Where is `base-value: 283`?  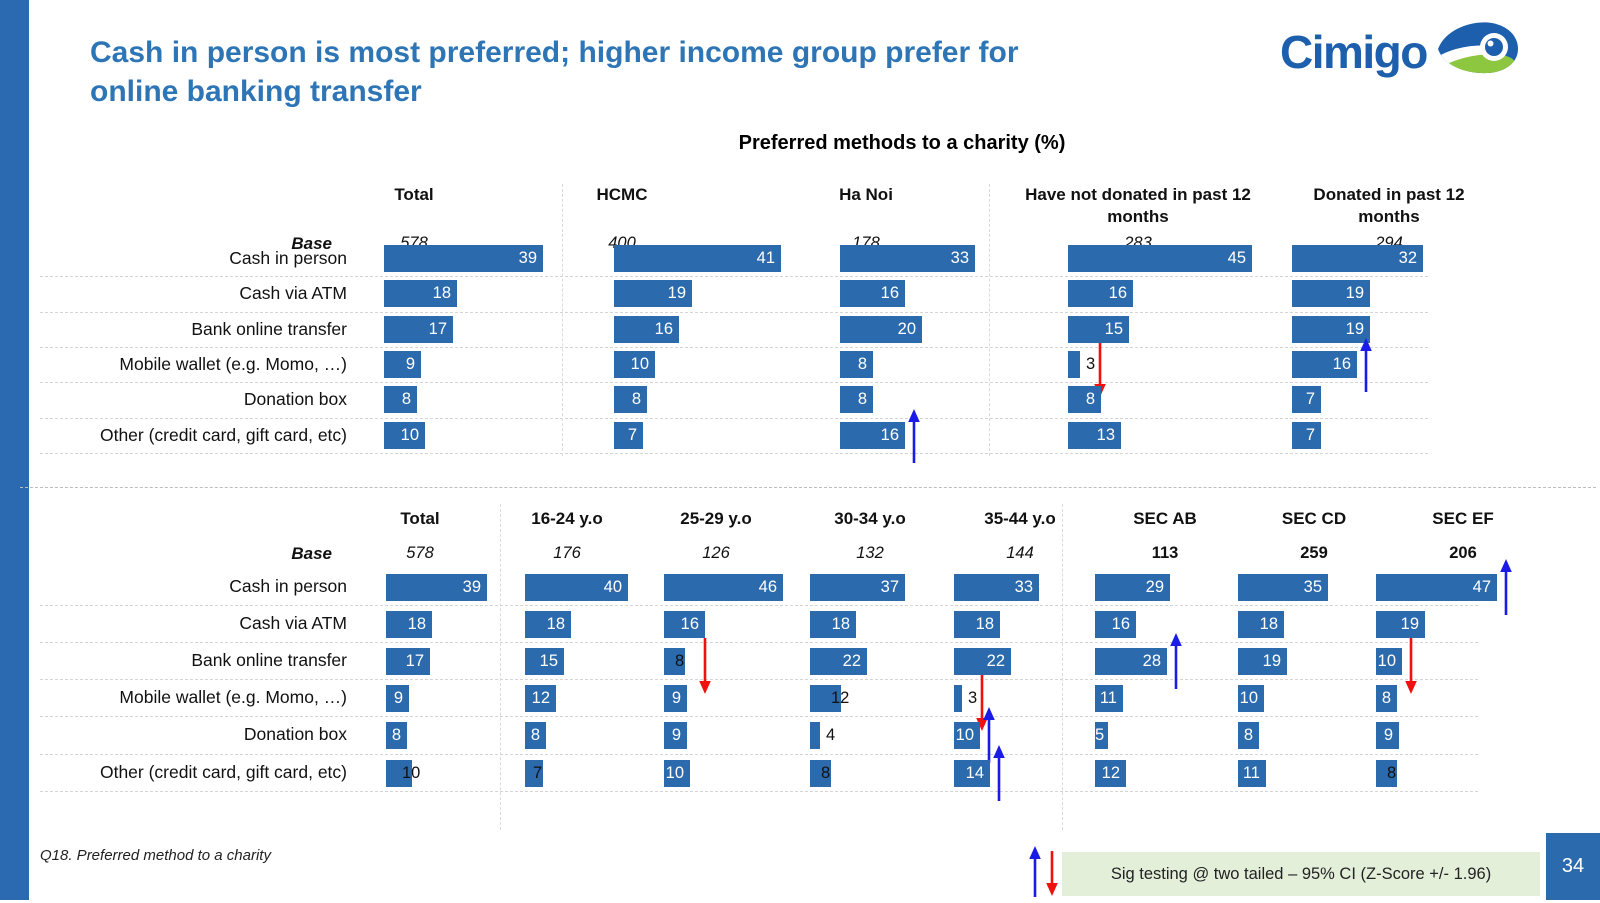 base-value: 283 is located at coordinates (1138, 243).